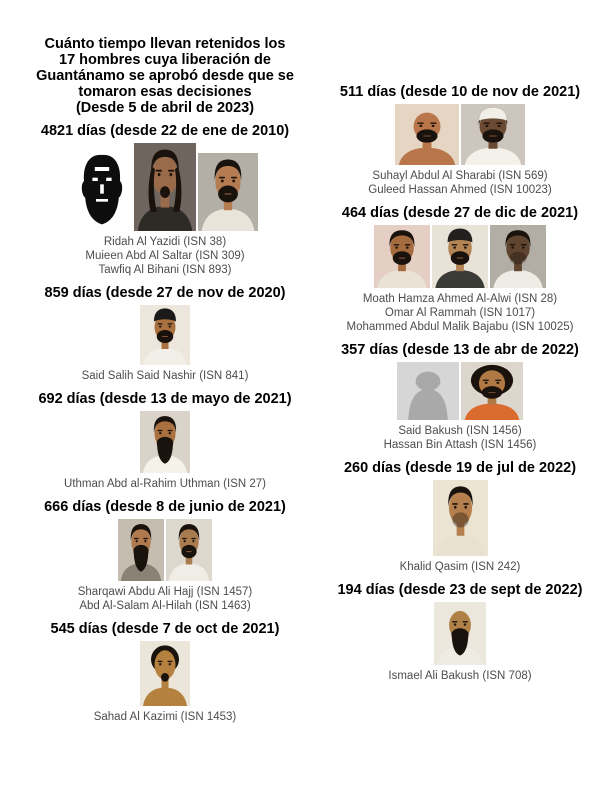  What do you see at coordinates (460, 299) in the screenshot?
I see `detainee-caption: Moath Hamza Ahmed Al-Alwi (ISN 28)` at bounding box center [460, 299].